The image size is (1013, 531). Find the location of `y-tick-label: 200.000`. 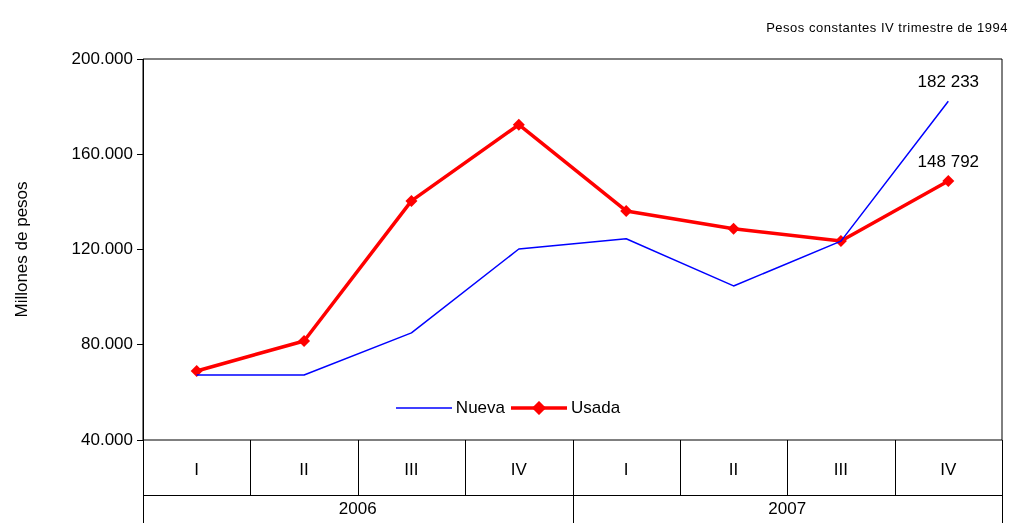

y-tick-label: 200.000 is located at coordinates (102, 58).